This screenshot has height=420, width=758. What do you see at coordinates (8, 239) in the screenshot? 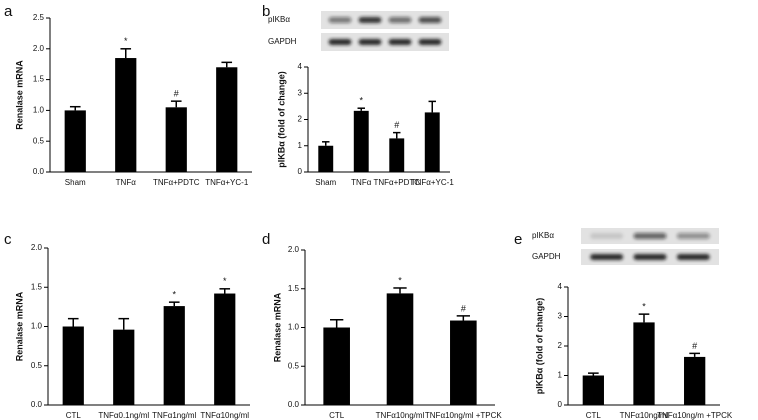
I see `panel-letter: c` at bounding box center [8, 239].